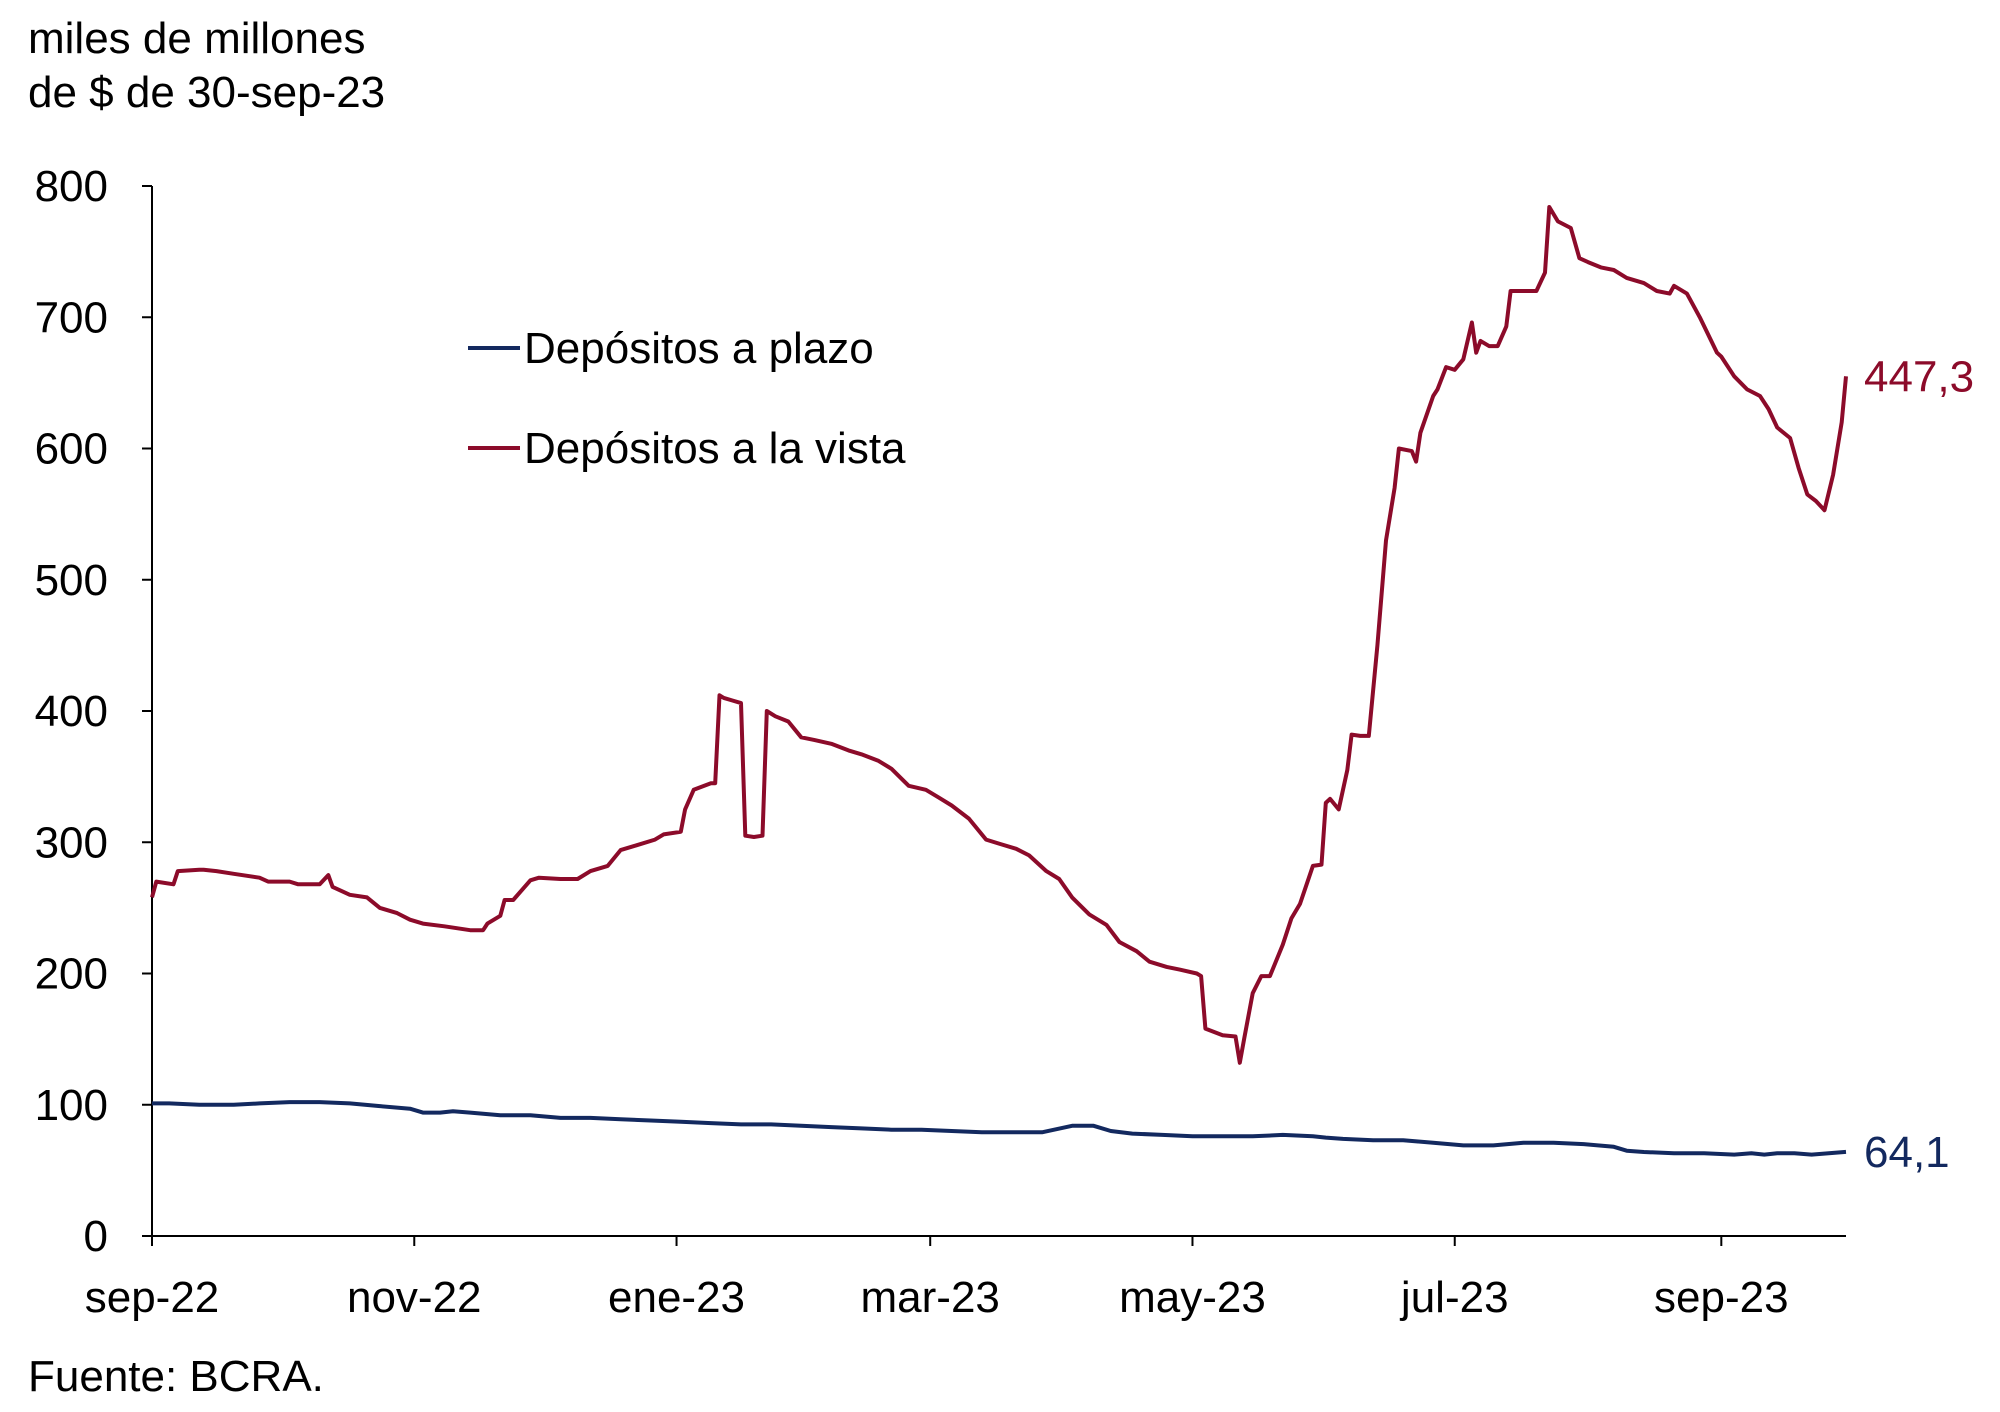  I want to click on x-tick-label: may-23, so click(1192, 1297).